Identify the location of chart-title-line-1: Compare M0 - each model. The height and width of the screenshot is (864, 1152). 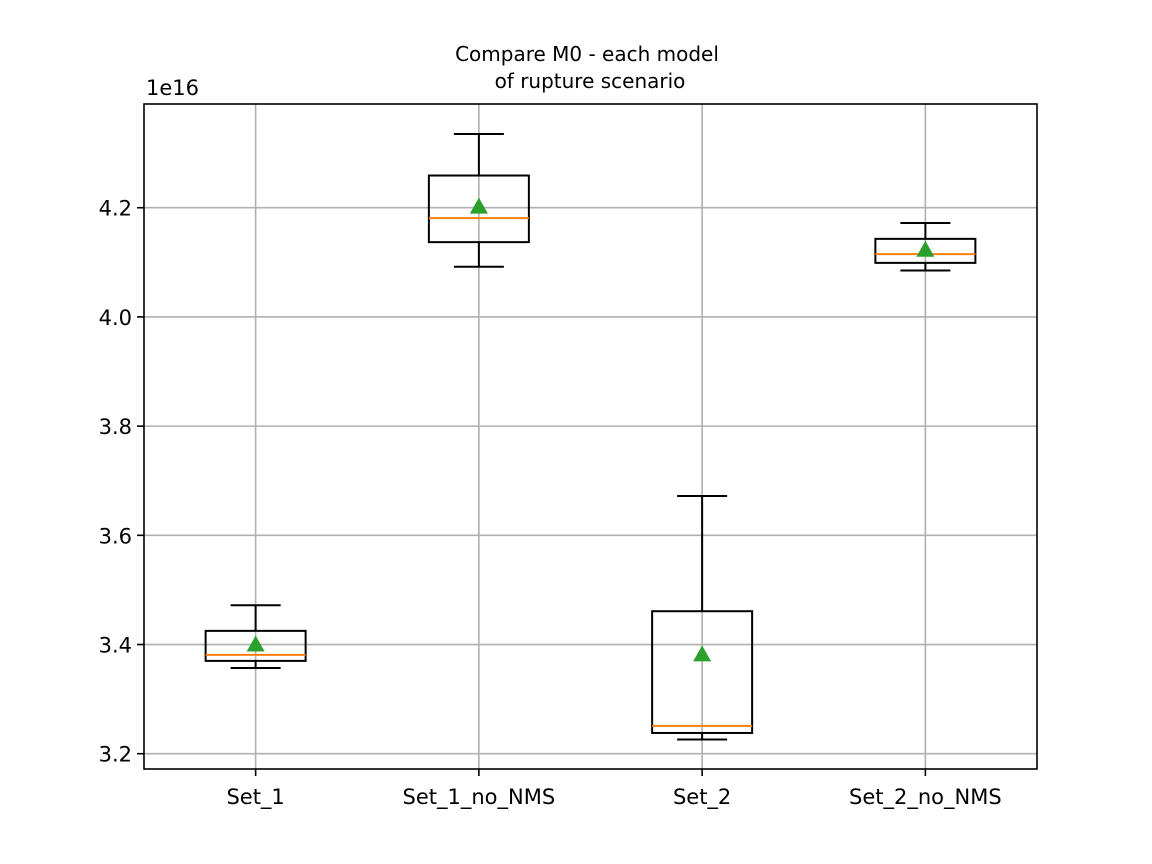
(587, 54).